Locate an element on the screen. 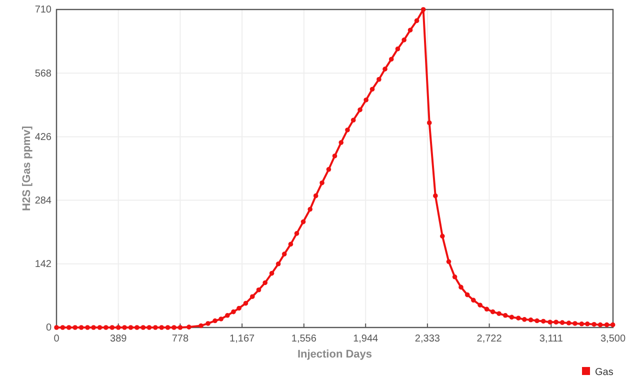  y-tick-label: 0 is located at coordinates (49, 328).